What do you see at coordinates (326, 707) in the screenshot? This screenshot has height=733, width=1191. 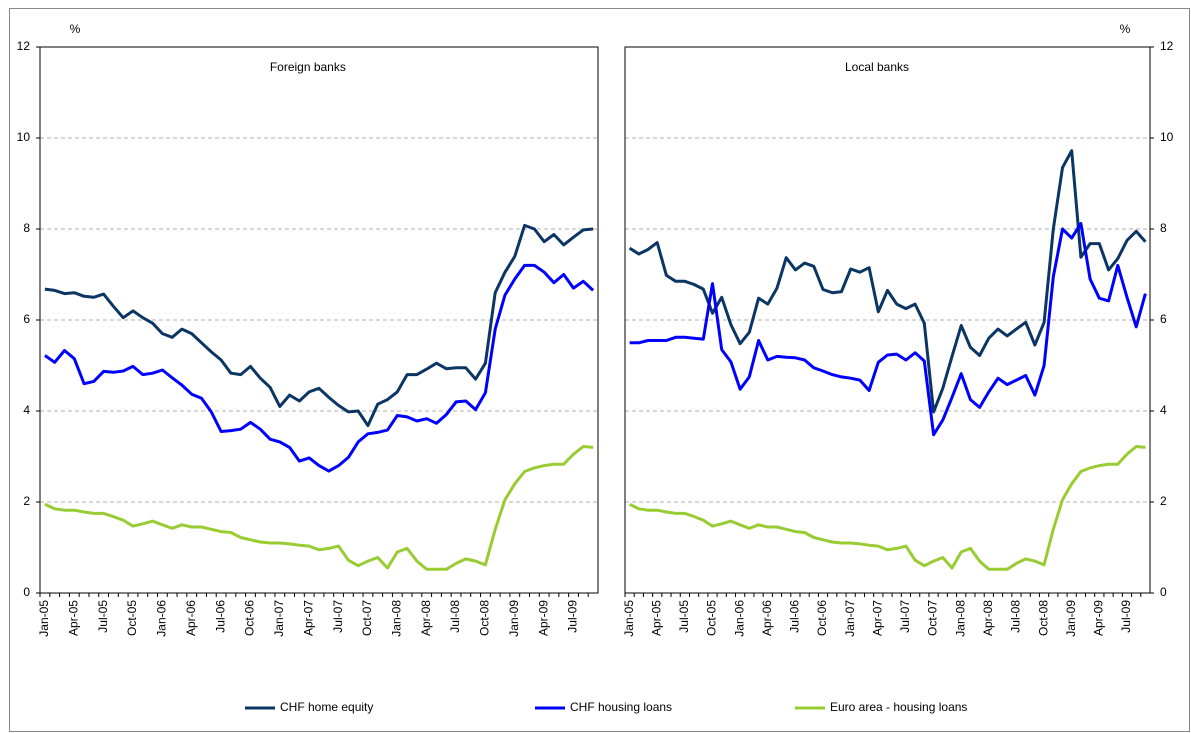 I see `legend-label: CHF home equity` at bounding box center [326, 707].